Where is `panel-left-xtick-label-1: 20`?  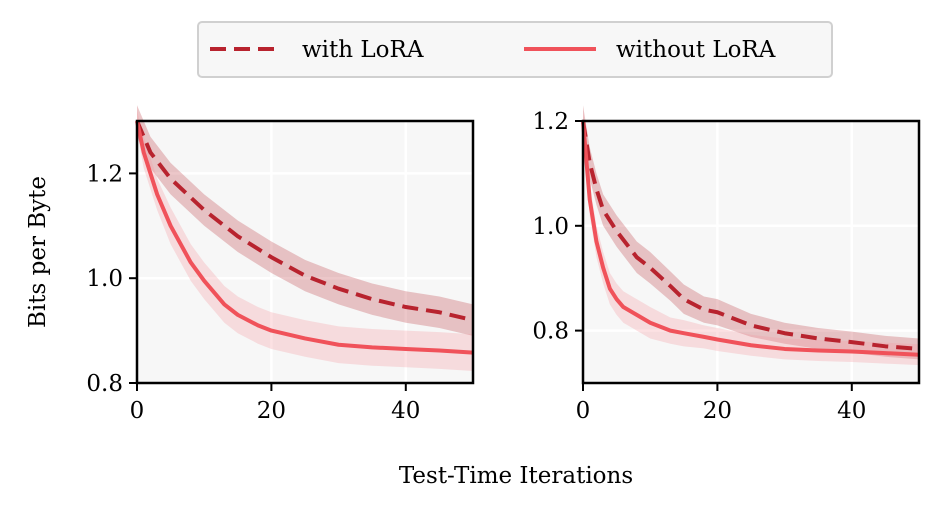 panel-left-xtick-label-1: 20 is located at coordinates (271, 411).